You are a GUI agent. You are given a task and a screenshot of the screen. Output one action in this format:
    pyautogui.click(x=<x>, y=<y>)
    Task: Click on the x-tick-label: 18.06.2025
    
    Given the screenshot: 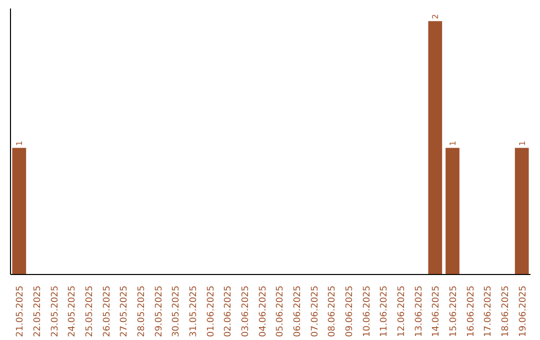 What is the action you would take?
    pyautogui.click(x=506, y=312)
    